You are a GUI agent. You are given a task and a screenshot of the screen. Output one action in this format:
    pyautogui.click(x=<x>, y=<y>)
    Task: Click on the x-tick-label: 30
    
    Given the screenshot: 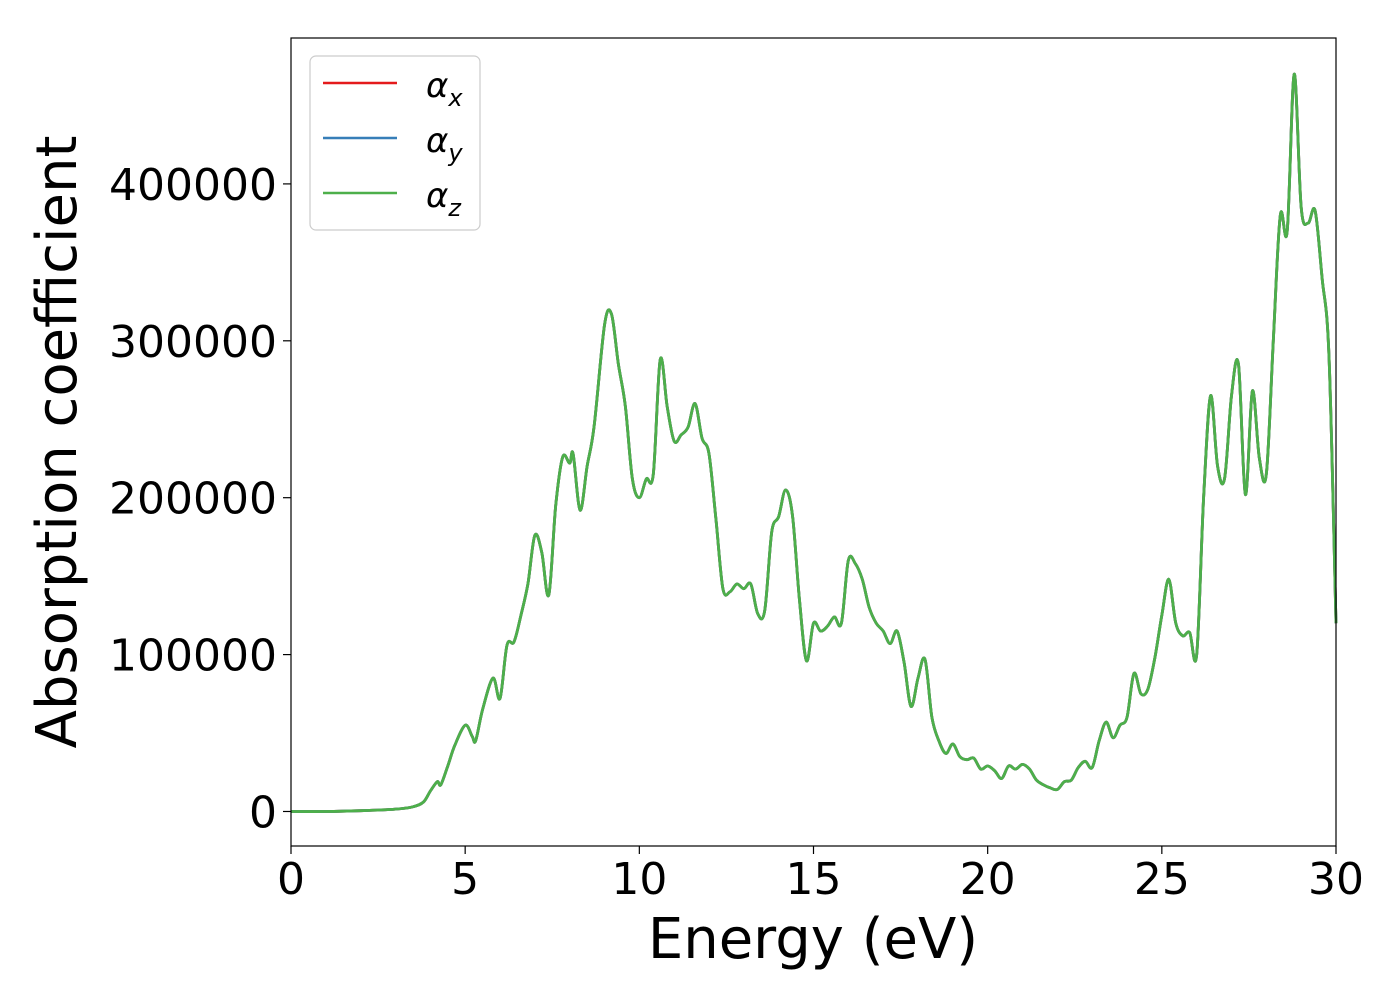 What is the action you would take?
    pyautogui.click(x=1336, y=879)
    